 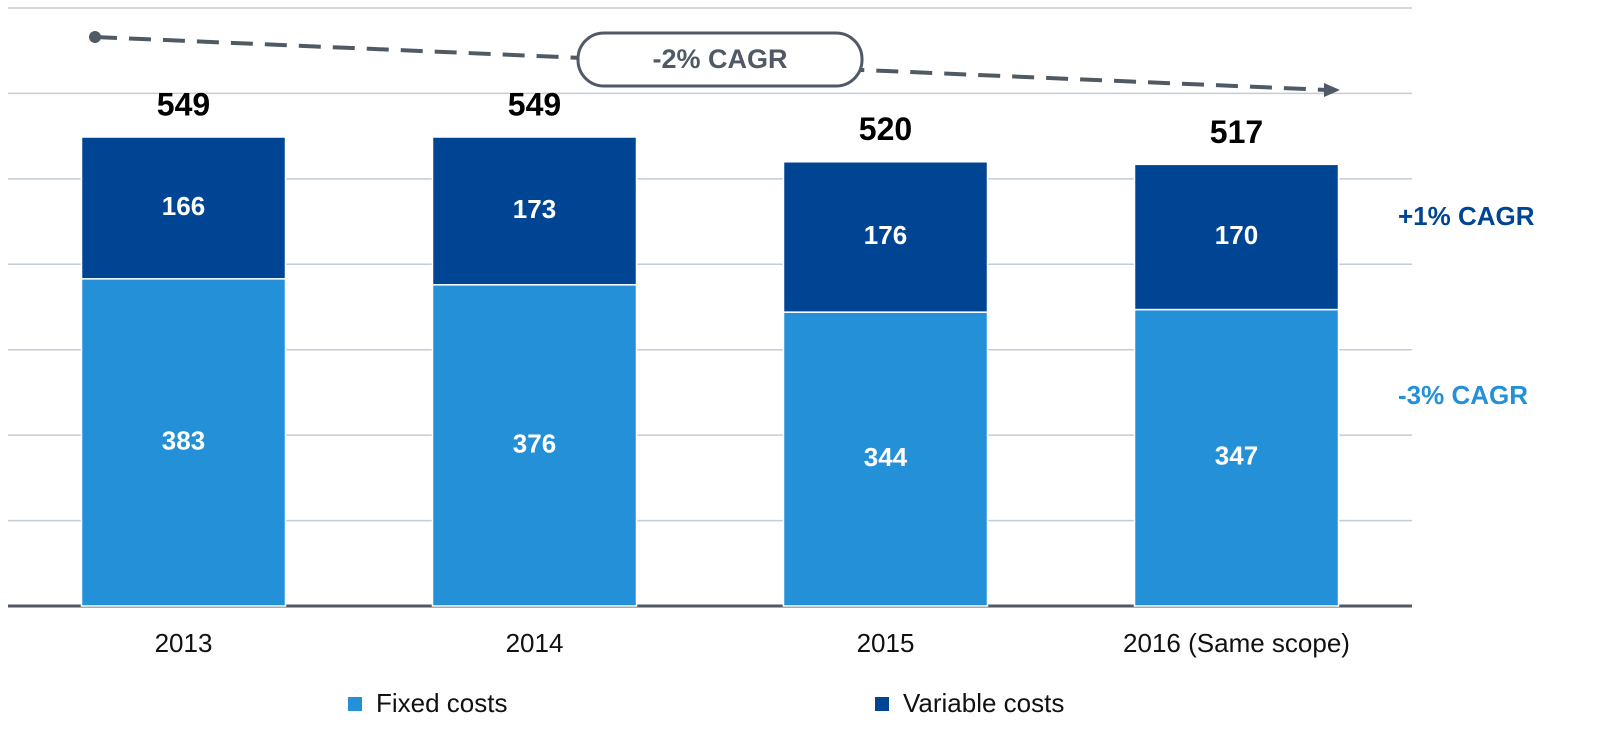 I want to click on fixed-cagr: -3% CAGR, so click(x=1463, y=395).